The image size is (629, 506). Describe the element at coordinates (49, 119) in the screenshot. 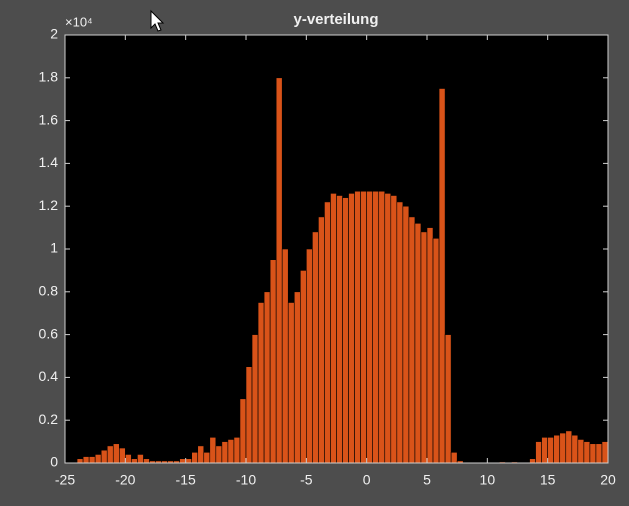

I see `y-tick-label: 1.6` at that location.